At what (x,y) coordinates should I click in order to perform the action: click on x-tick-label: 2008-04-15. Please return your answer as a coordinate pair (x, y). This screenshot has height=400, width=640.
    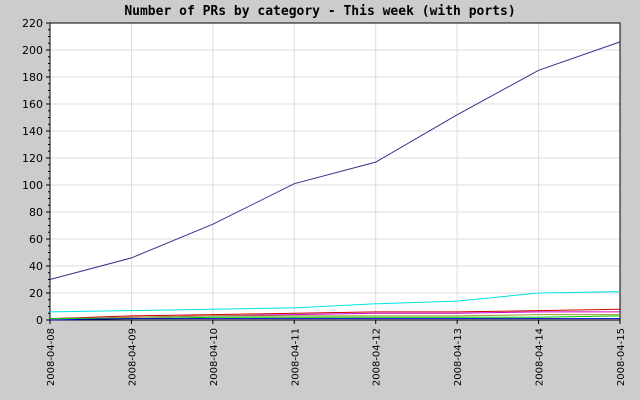
    Looking at the image, I should click on (621, 357).